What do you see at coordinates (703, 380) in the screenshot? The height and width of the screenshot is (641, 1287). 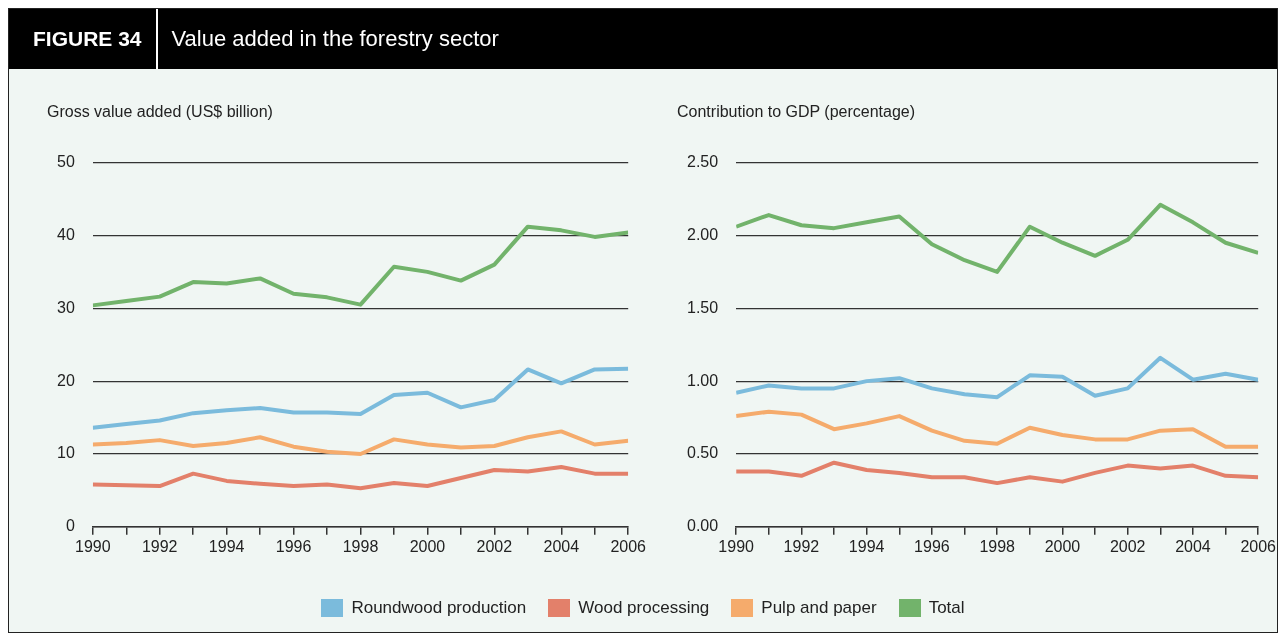 I see `y-tick-label: 1.00` at bounding box center [703, 380].